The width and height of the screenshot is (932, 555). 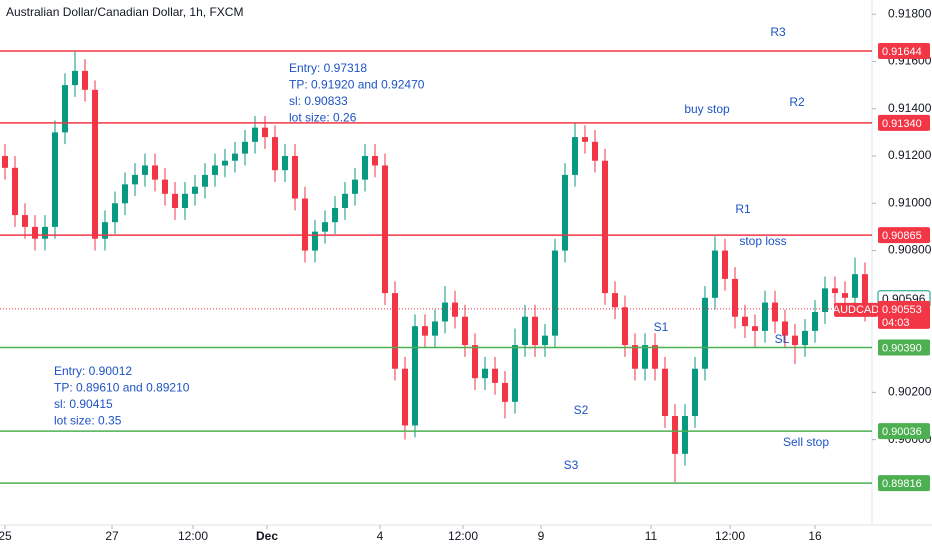 What do you see at coordinates (267, 536) in the screenshot?
I see `x-tick-label: Dec` at bounding box center [267, 536].